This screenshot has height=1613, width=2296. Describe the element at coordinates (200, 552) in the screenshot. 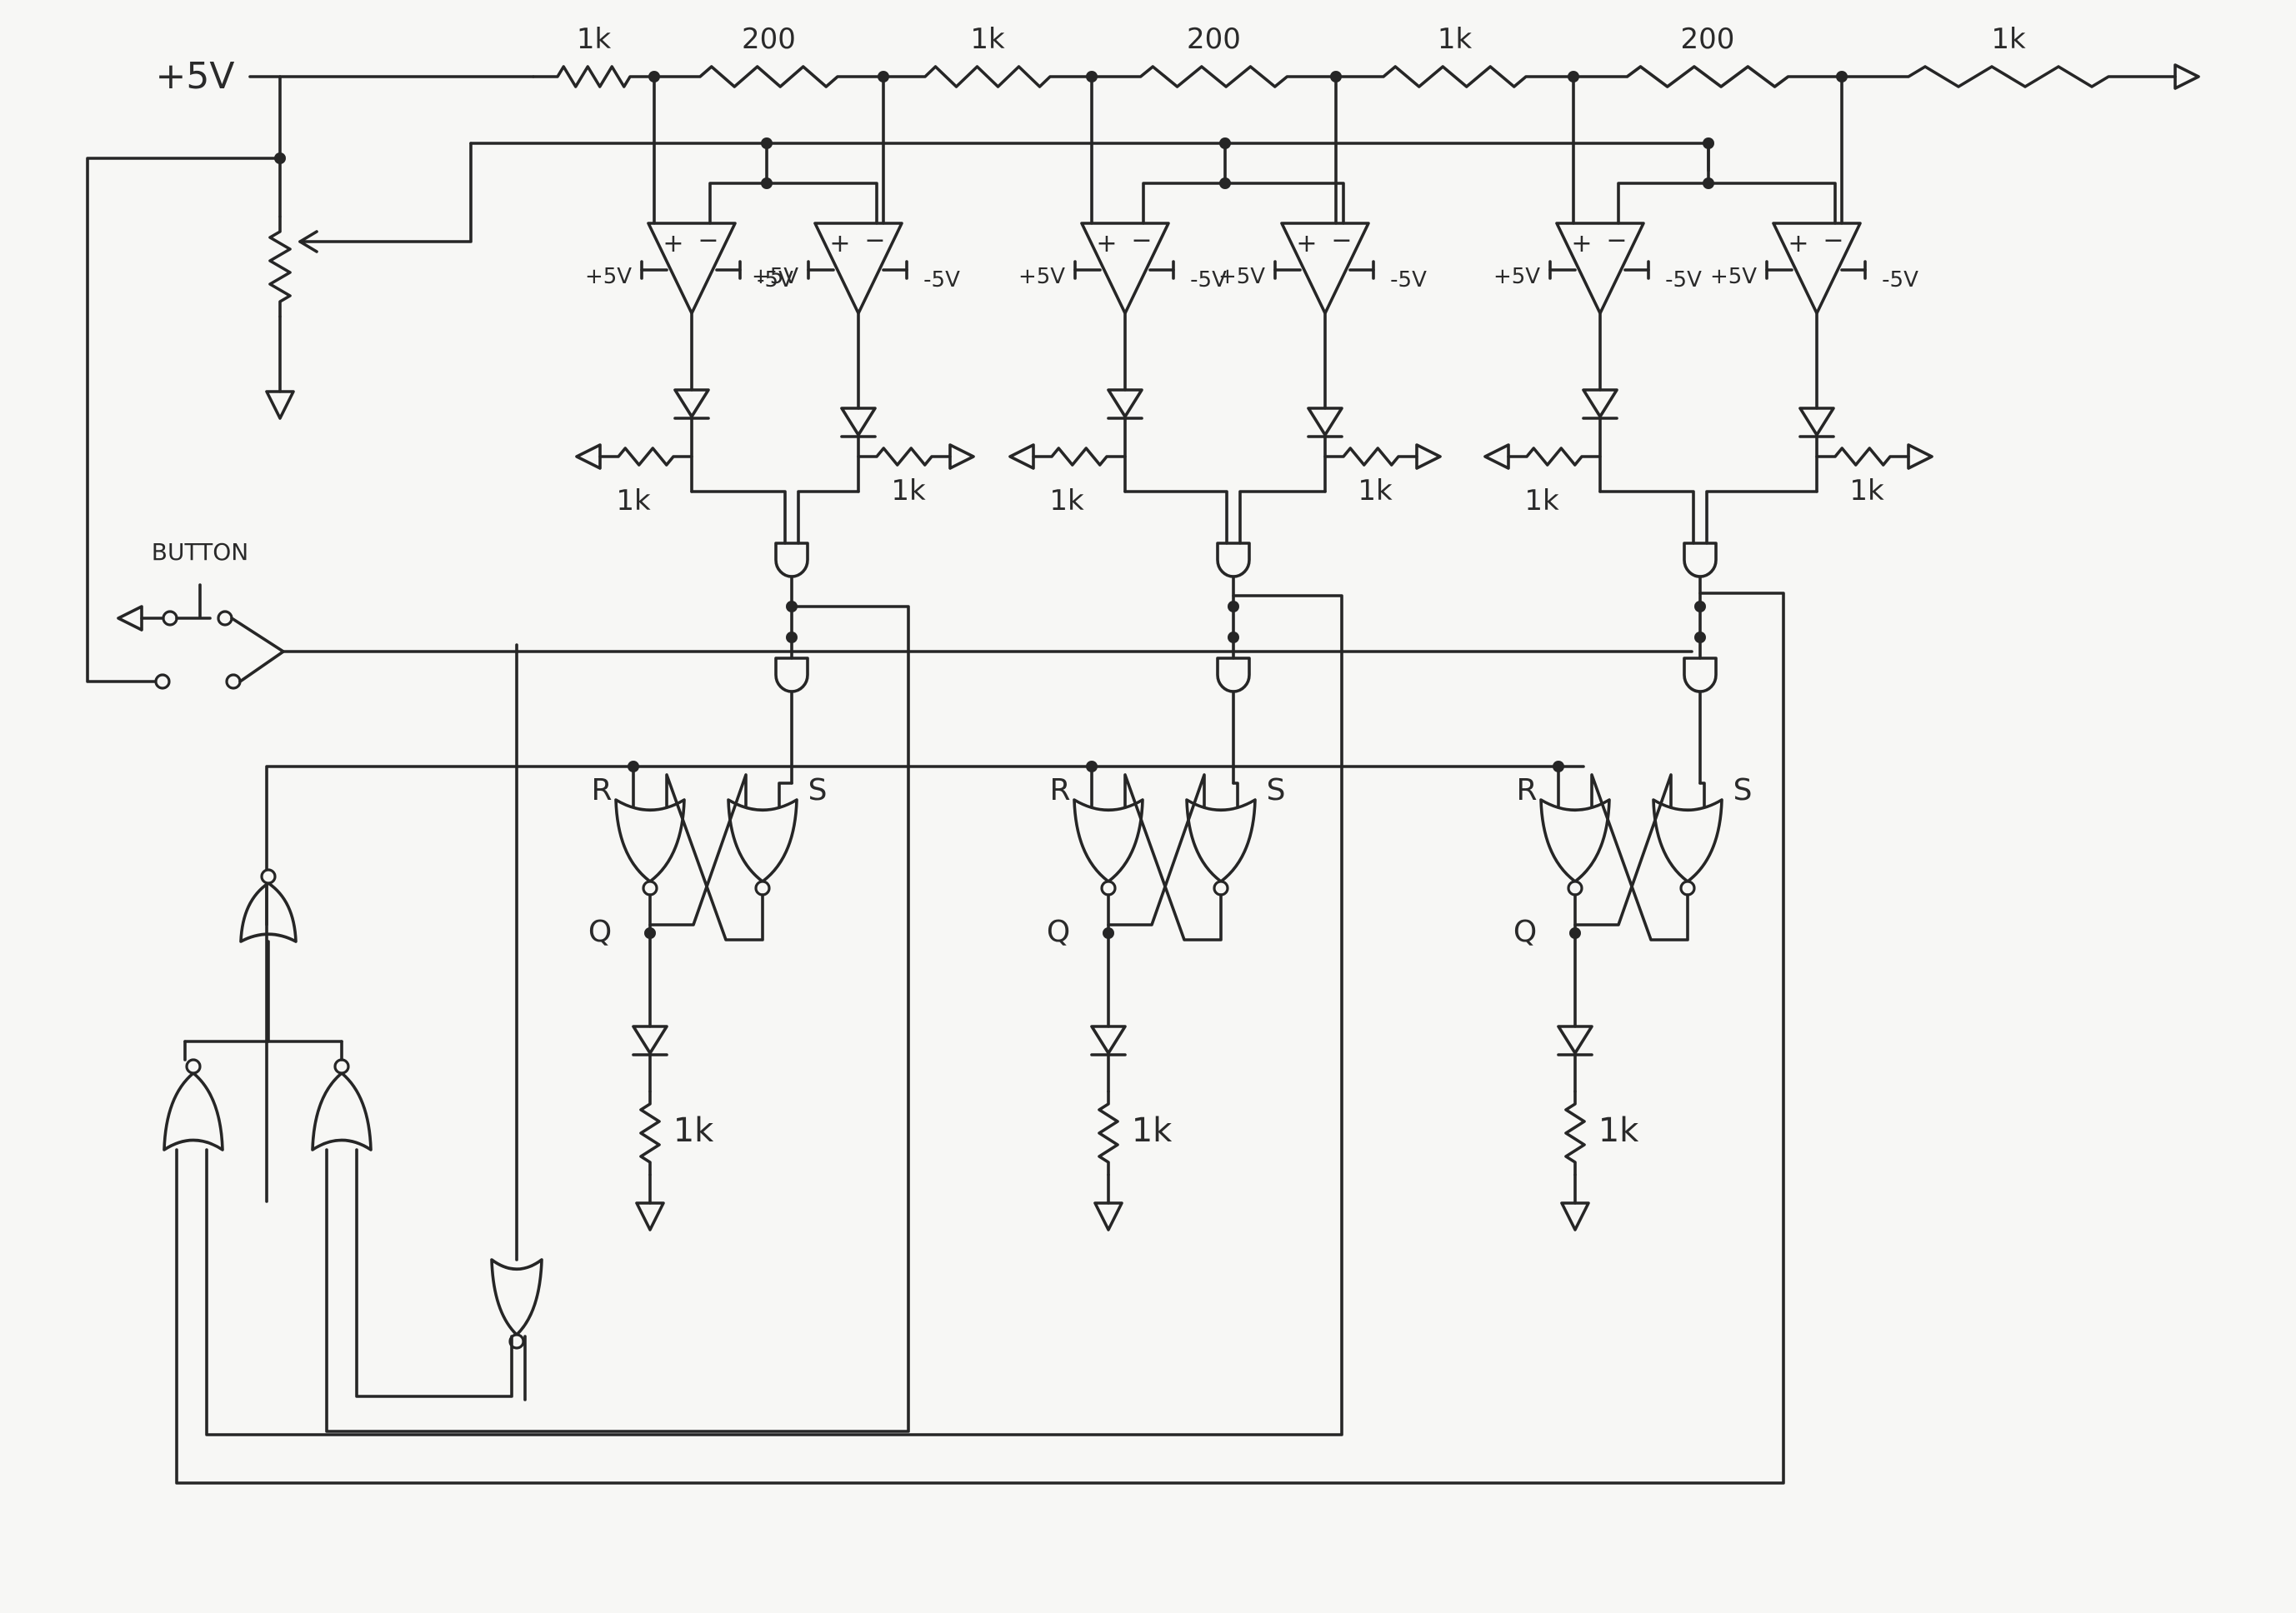

I see `button-label: BUTTON` at that location.